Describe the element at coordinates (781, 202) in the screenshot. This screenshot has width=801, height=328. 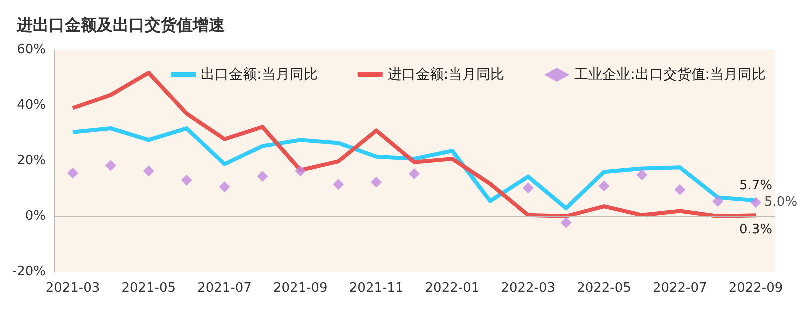
I see `data-label: 5.0%` at that location.